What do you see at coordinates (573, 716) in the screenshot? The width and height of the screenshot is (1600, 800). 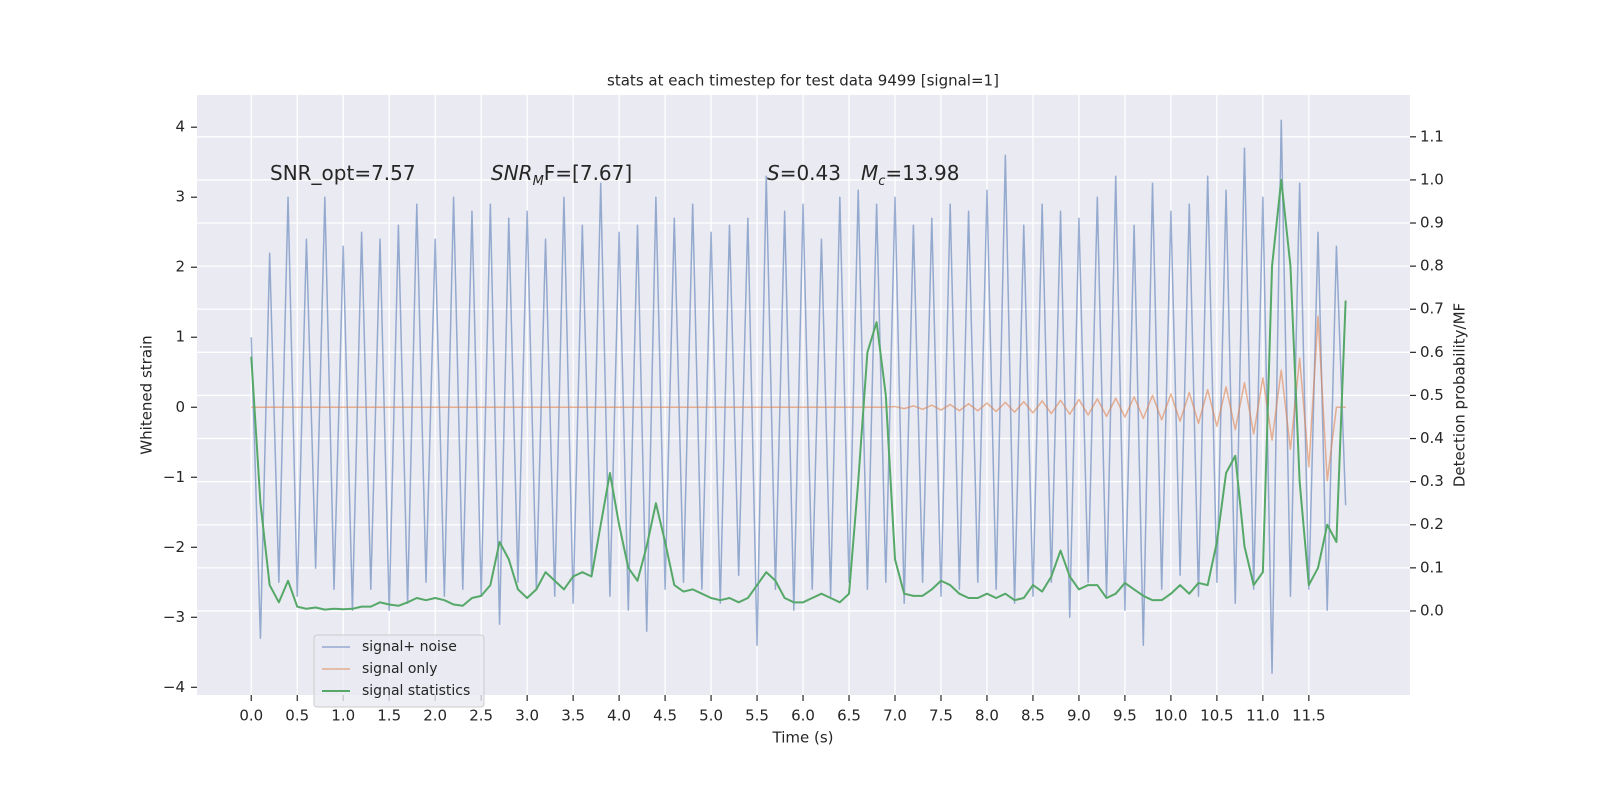 I see `x-tick-label: 3.5` at bounding box center [573, 716].